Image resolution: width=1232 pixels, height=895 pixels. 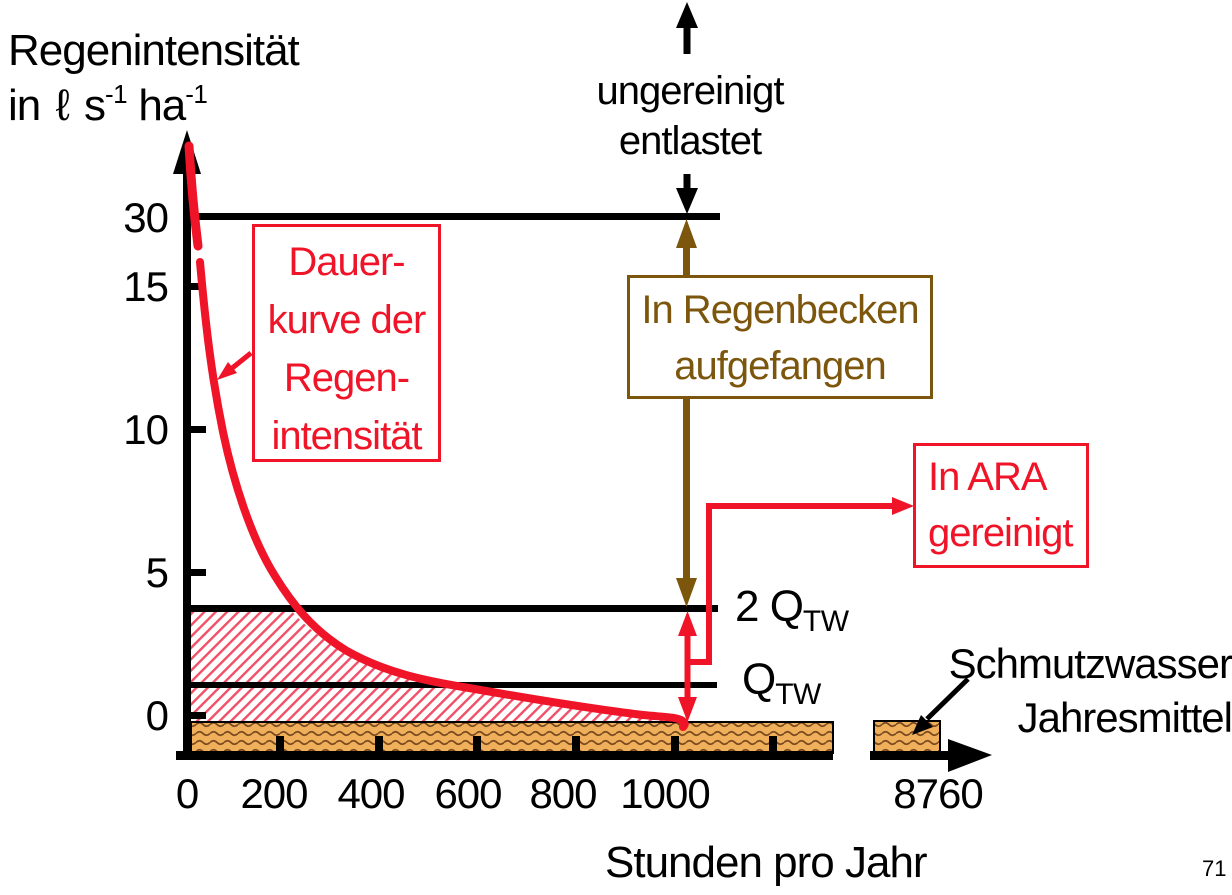 What do you see at coordinates (941, 706) in the screenshot?
I see `schmutzwasser-leader-arrow-icon` at bounding box center [941, 706].